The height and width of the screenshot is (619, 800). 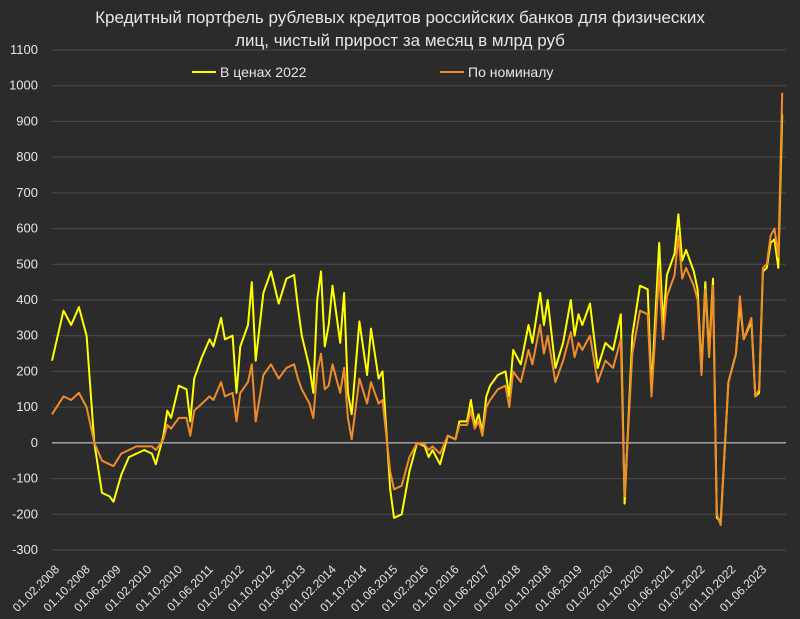 What do you see at coordinates (27, 263) in the screenshot?
I see `y-tick-label: 500` at bounding box center [27, 263].